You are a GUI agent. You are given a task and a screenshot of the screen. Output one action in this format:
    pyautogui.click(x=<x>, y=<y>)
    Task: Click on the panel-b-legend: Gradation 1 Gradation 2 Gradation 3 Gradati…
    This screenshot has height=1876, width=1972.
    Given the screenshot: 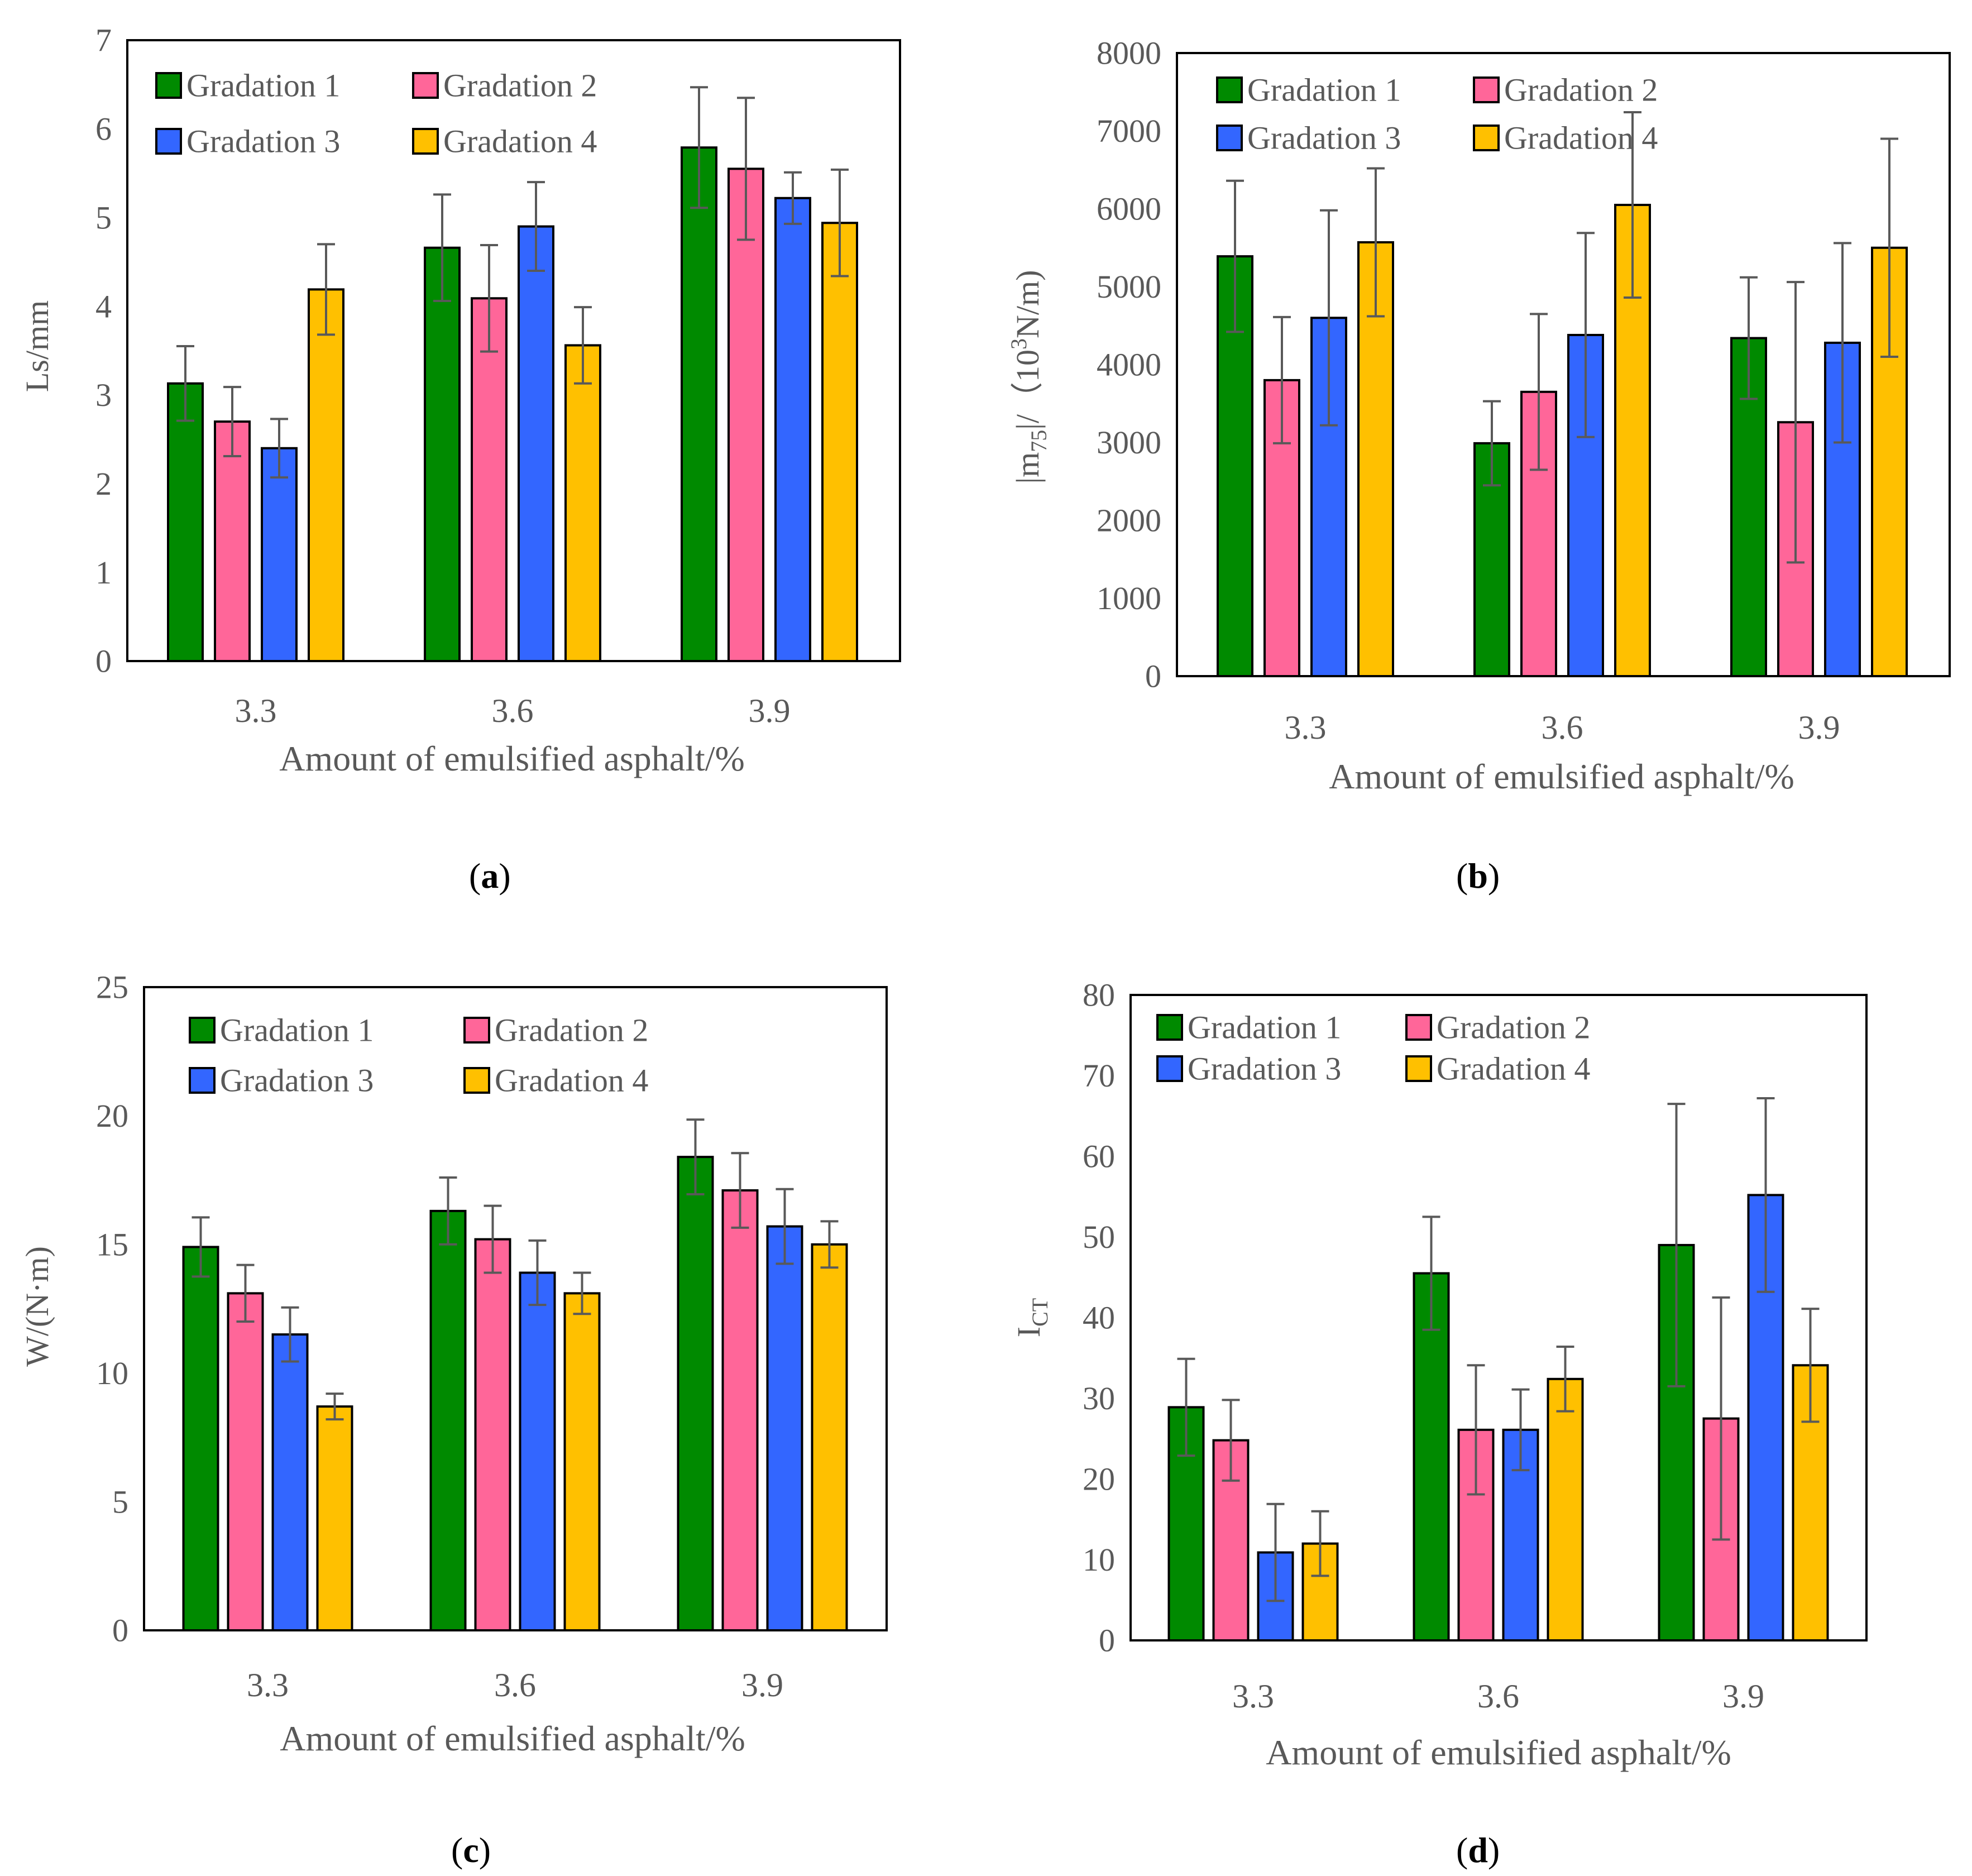 What is the action you would take?
    pyautogui.click(x=1437, y=114)
    